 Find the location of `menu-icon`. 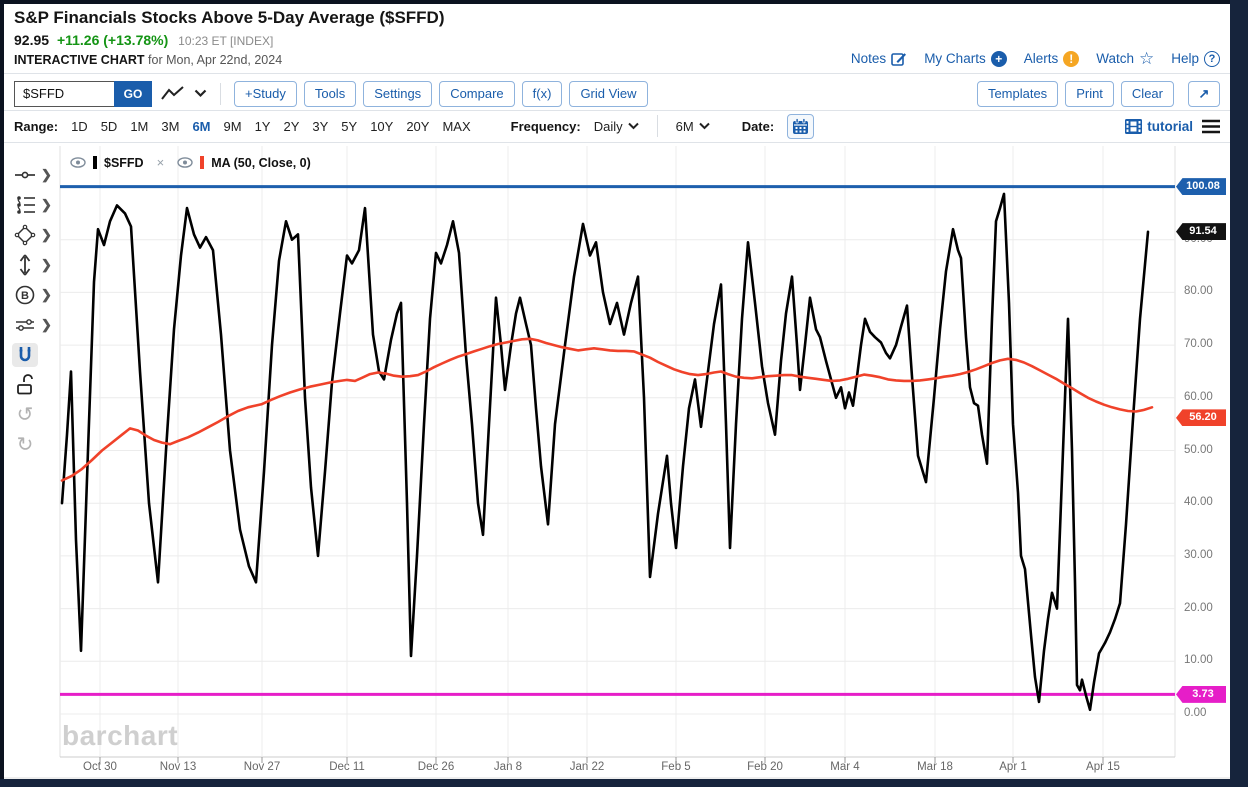

menu-icon is located at coordinates (1211, 126).